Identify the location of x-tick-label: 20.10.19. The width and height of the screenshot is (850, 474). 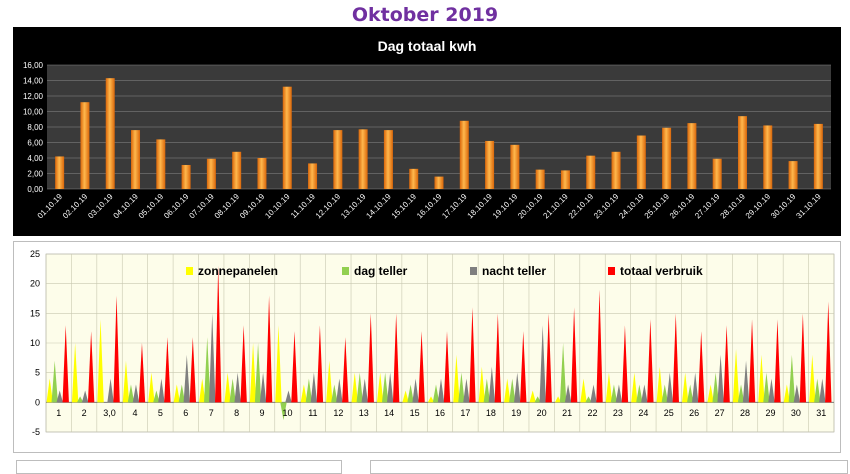
(530, 206).